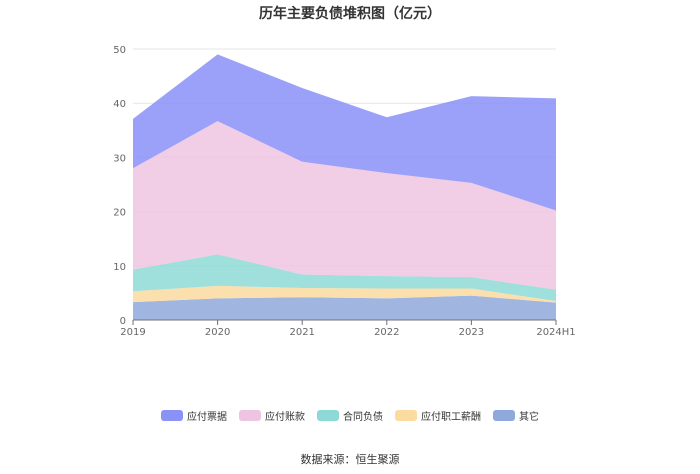  Describe the element at coordinates (471, 332) in the screenshot. I see `x-tick-label: 2023` at that location.